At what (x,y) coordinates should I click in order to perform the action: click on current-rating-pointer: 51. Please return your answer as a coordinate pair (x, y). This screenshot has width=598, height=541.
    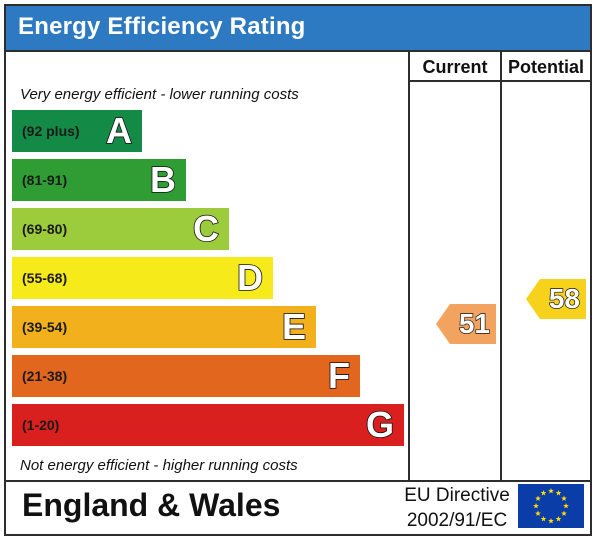
    Looking at the image, I should click on (466, 324).